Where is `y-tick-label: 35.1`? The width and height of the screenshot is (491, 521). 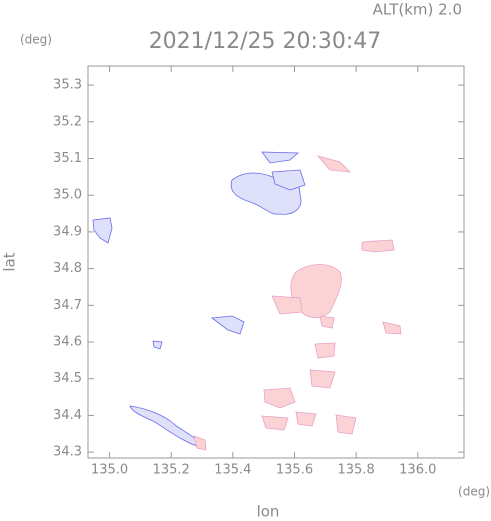 y-tick-label: 35.1 is located at coordinates (67, 158).